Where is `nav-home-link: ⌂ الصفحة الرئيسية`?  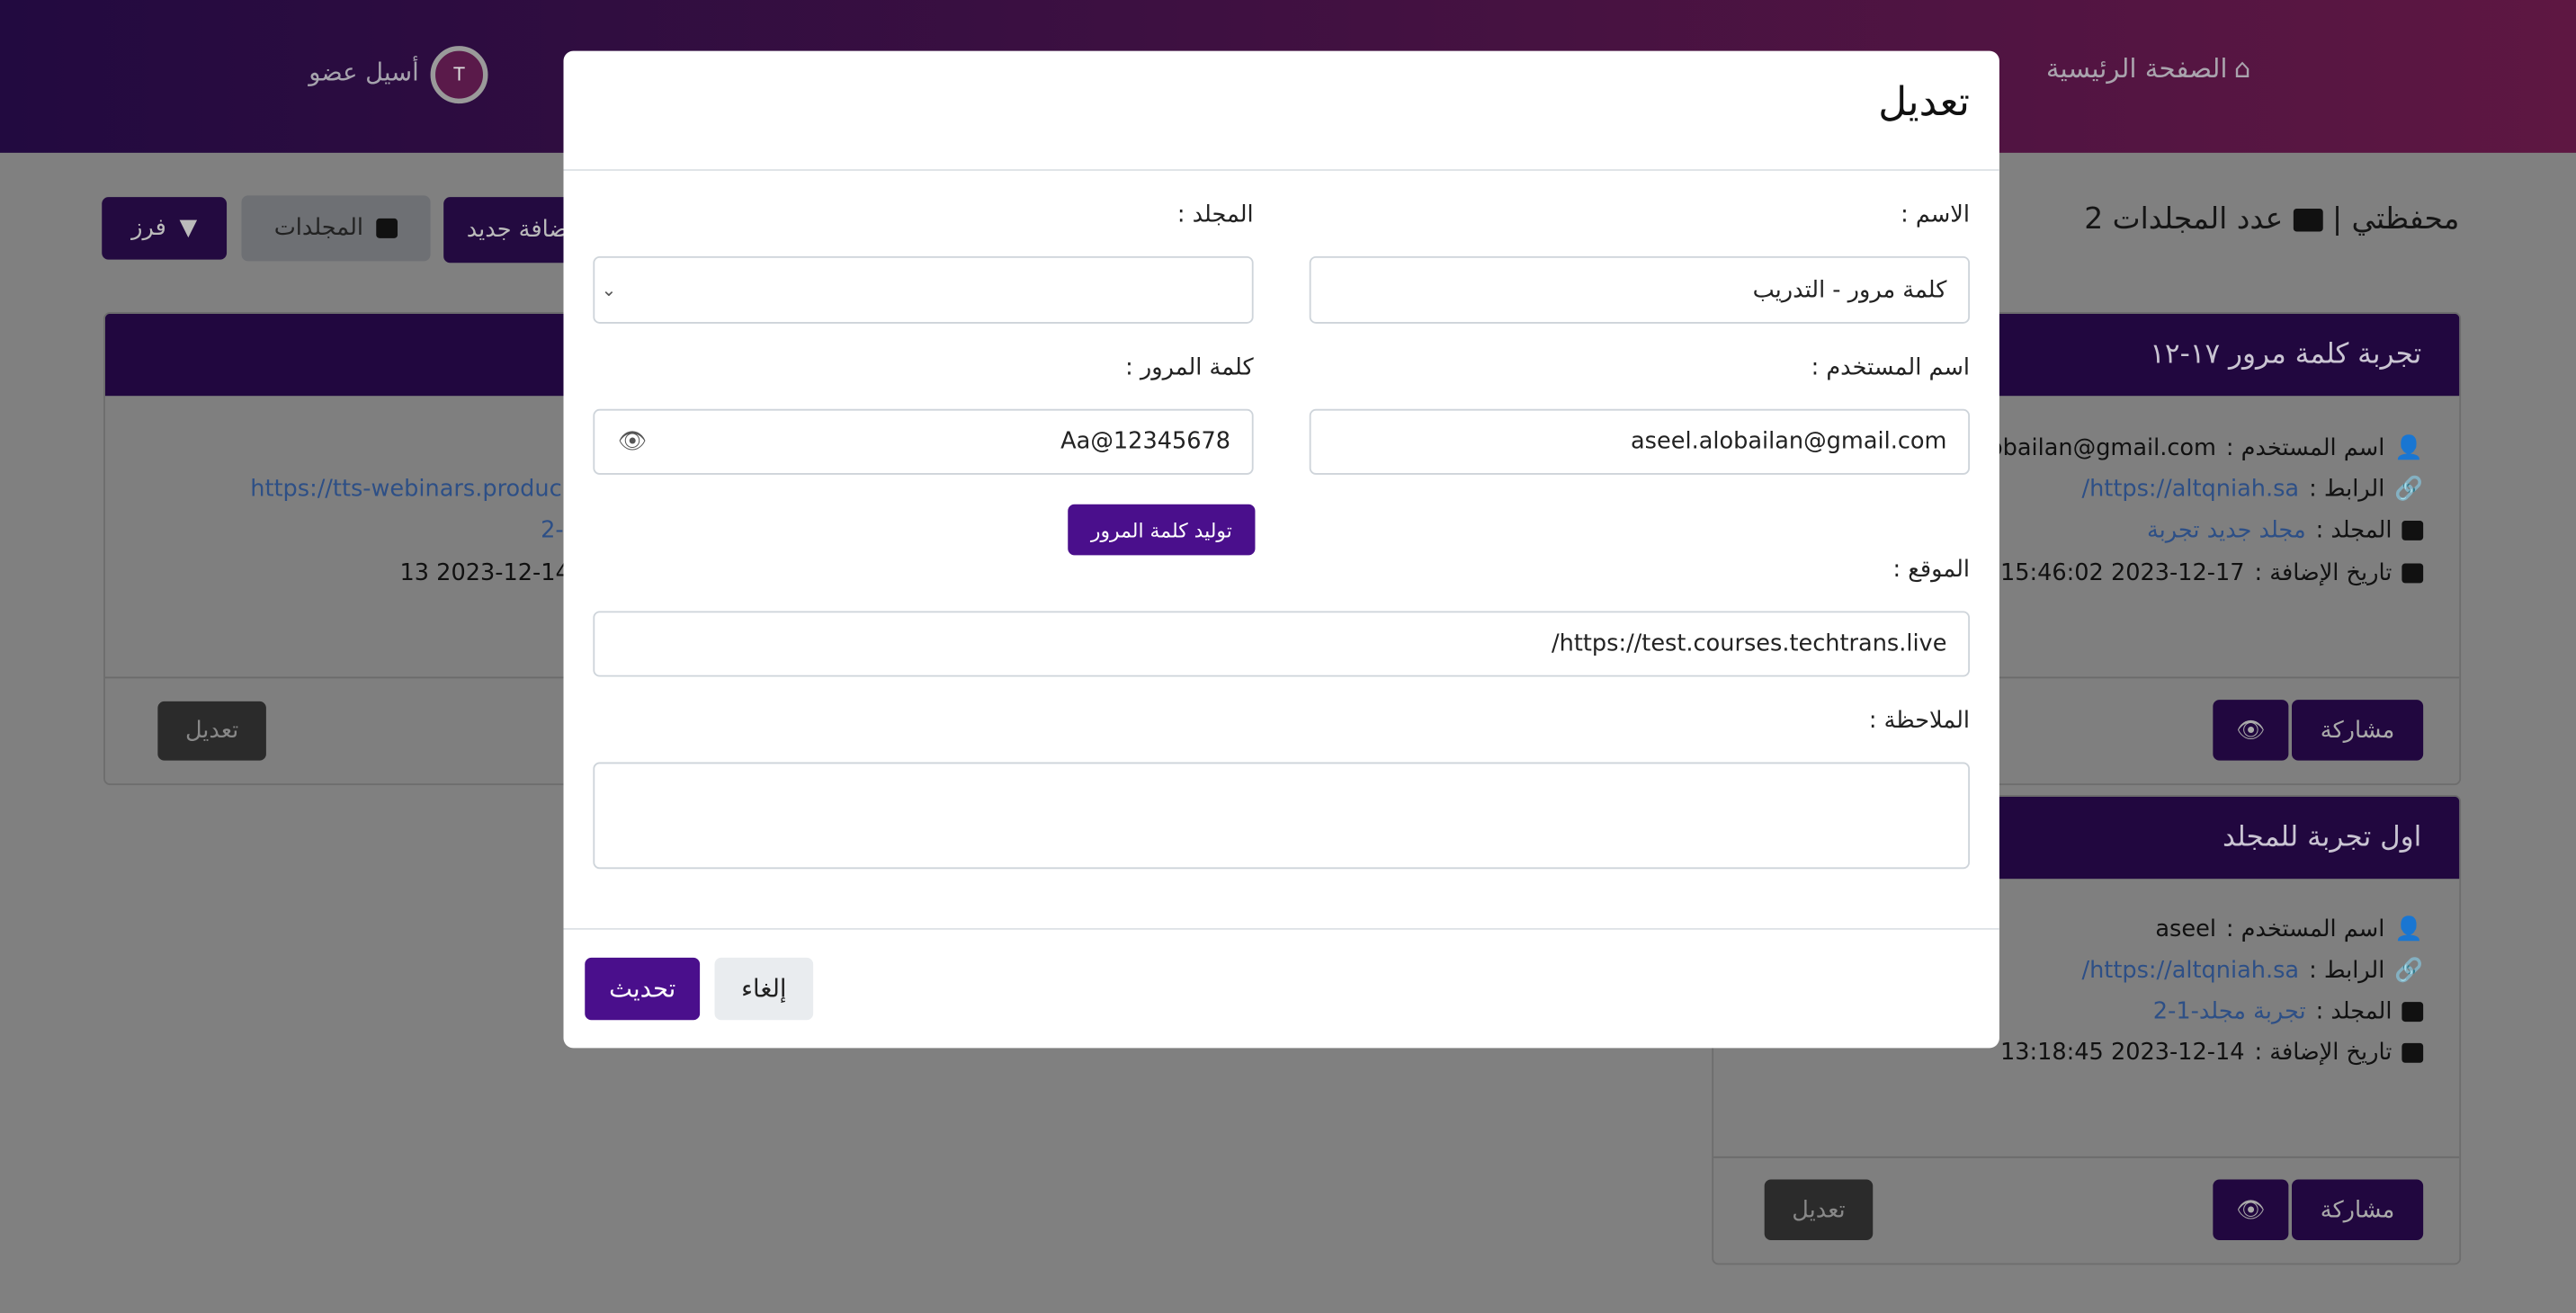
nav-home-link: ⌂ الصفحة الرئيسية is located at coordinates (2148, 68).